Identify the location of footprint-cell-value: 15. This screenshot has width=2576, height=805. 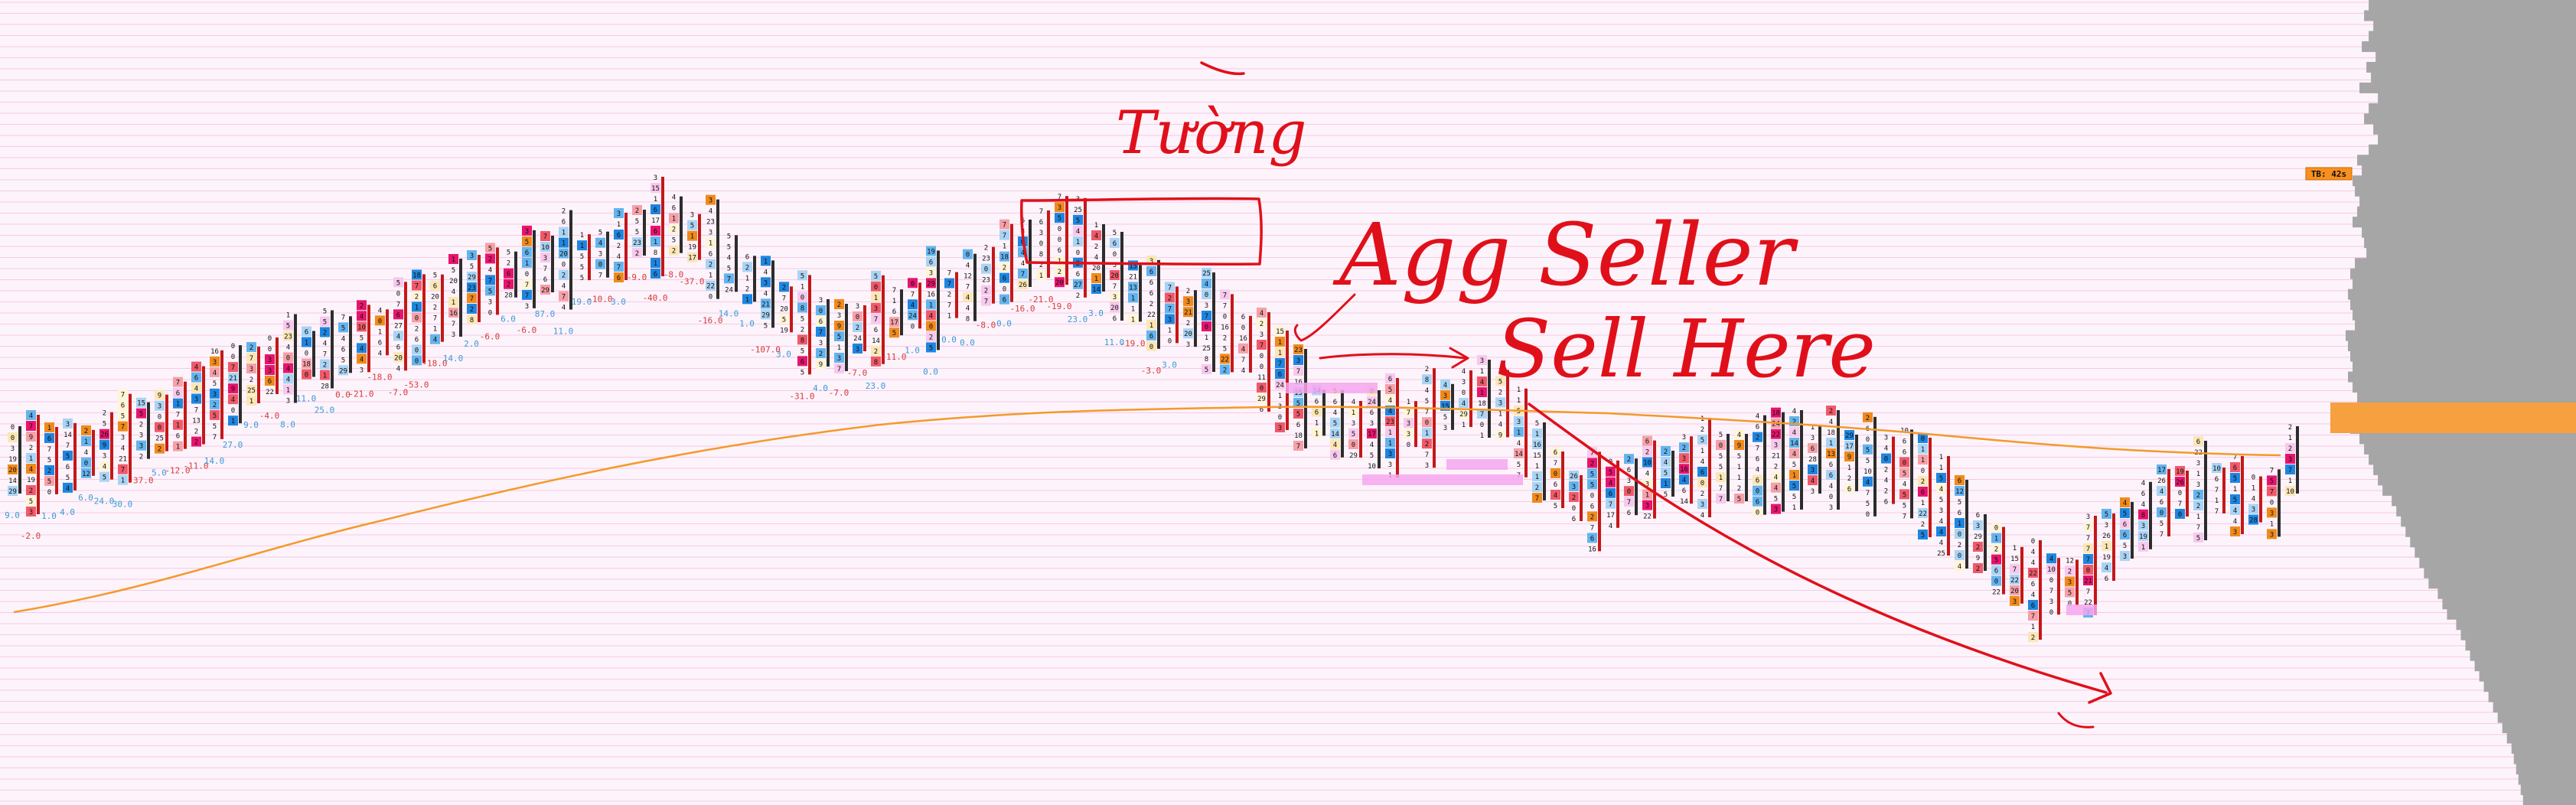
(1280, 332).